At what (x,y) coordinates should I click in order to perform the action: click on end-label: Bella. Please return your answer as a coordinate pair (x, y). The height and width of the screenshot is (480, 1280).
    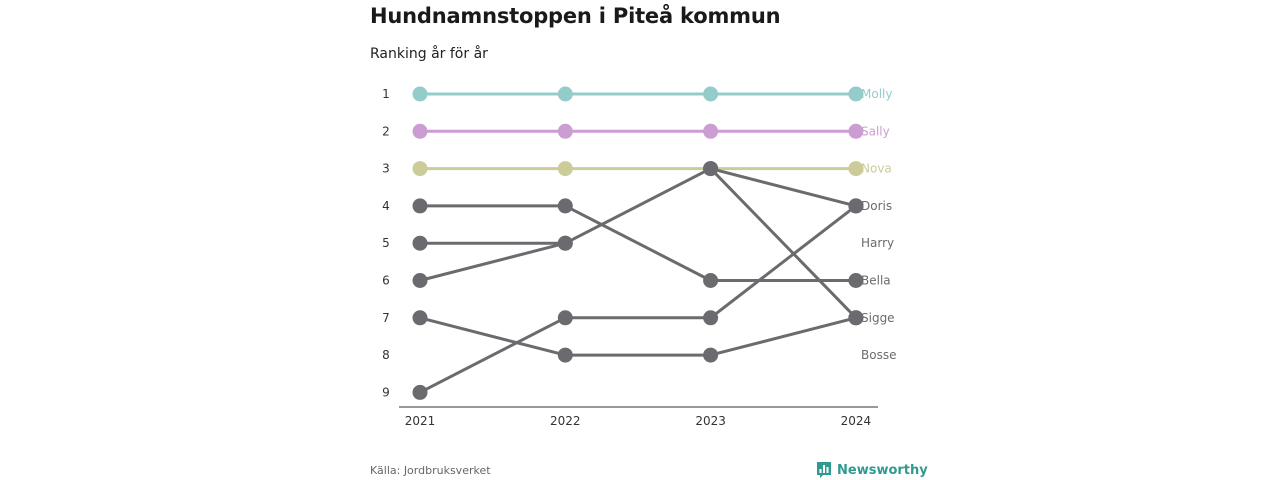
    Looking at the image, I should click on (876, 281).